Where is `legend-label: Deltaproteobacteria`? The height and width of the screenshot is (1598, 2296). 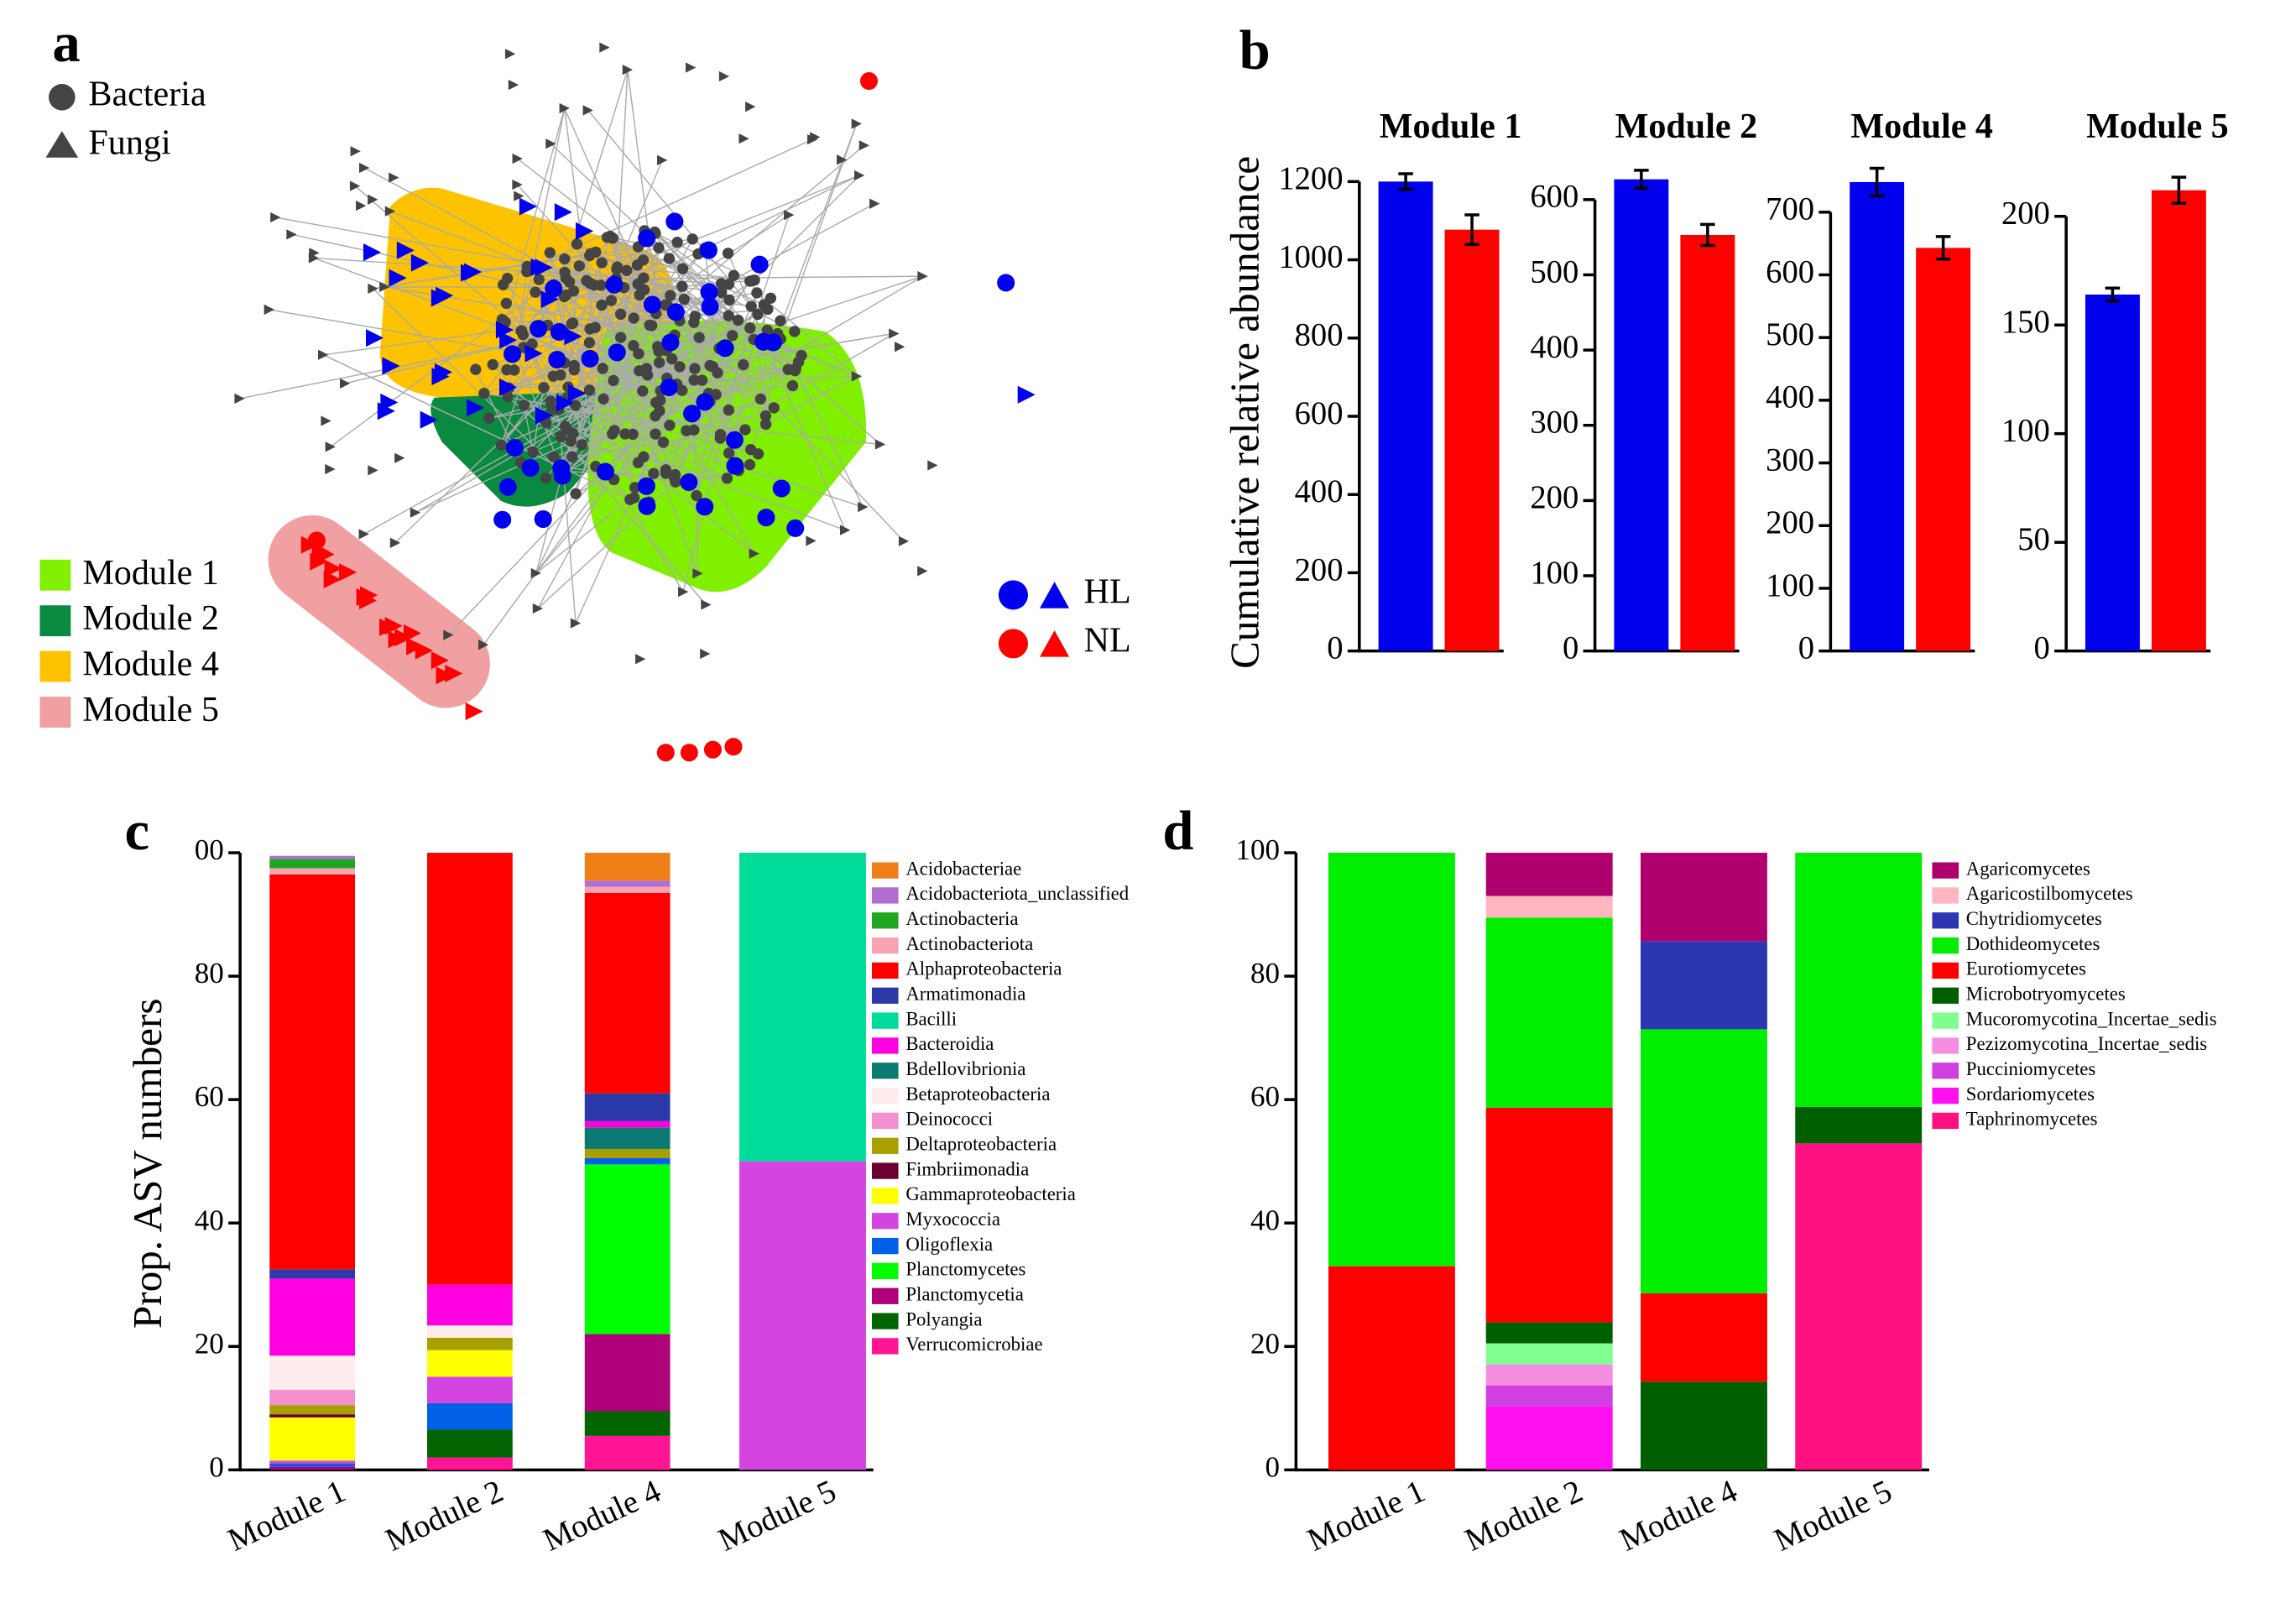
legend-label: Deltaproteobacteria is located at coordinates (981, 1143).